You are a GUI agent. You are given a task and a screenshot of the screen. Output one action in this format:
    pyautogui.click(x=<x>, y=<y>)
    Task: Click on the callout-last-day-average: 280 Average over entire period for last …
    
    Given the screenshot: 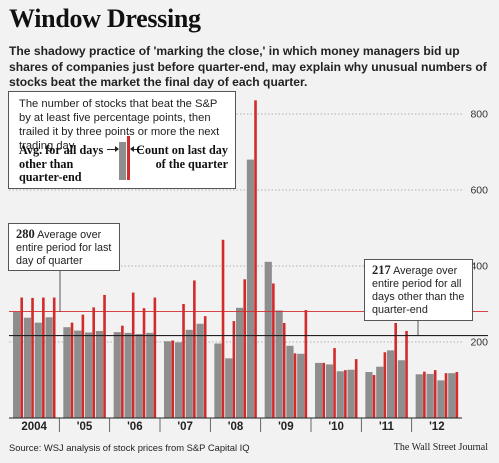 What is the action you would take?
    pyautogui.click(x=64, y=247)
    